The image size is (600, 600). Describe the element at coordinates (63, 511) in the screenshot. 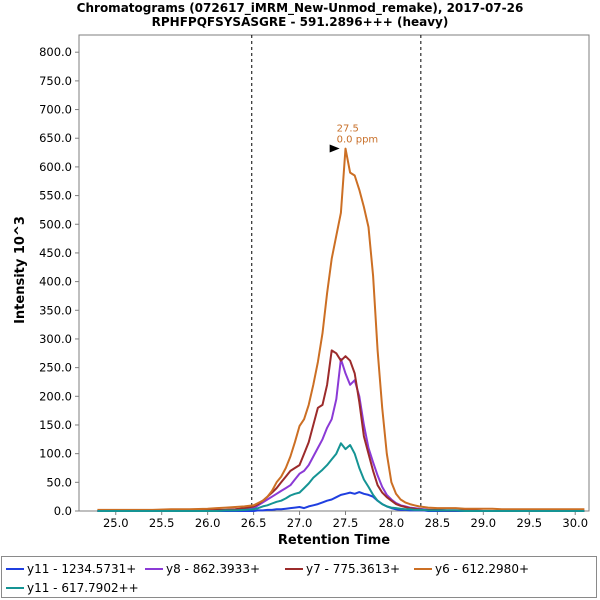

I see `y-tick-label: 0.0` at that location.